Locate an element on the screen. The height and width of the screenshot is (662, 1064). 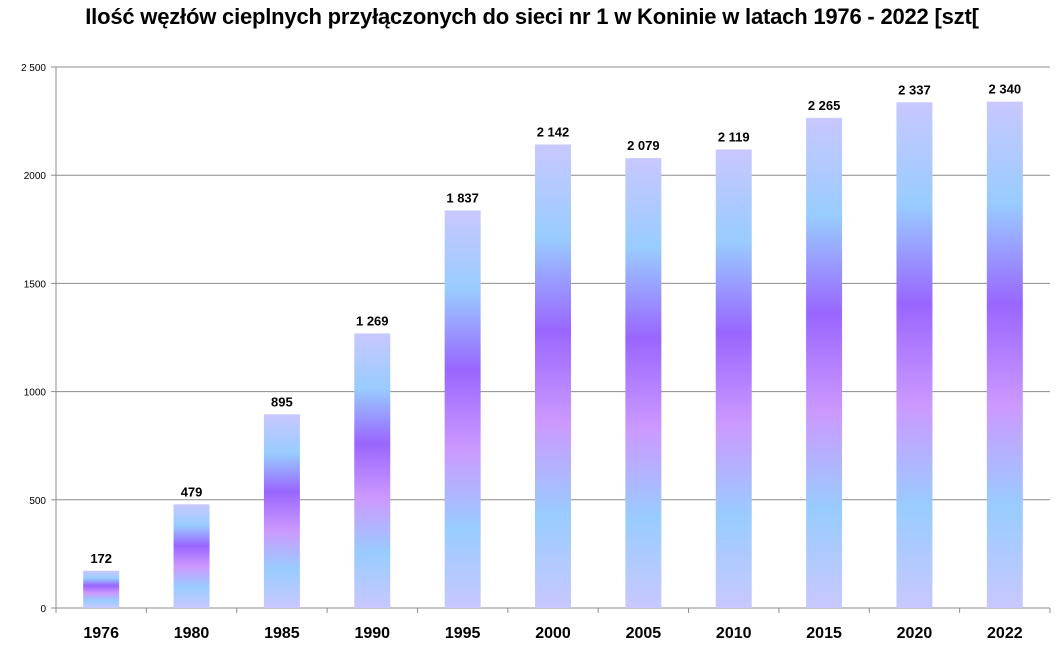
data-label-2000: 2 142 is located at coordinates (553, 131).